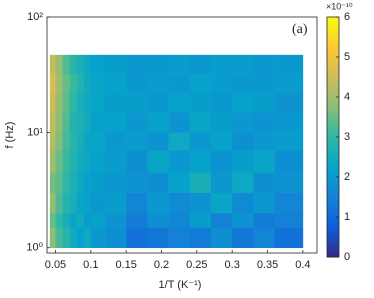 The height and width of the screenshot is (298, 374). I want to click on x-tick-label: 0.35, so click(267, 265).